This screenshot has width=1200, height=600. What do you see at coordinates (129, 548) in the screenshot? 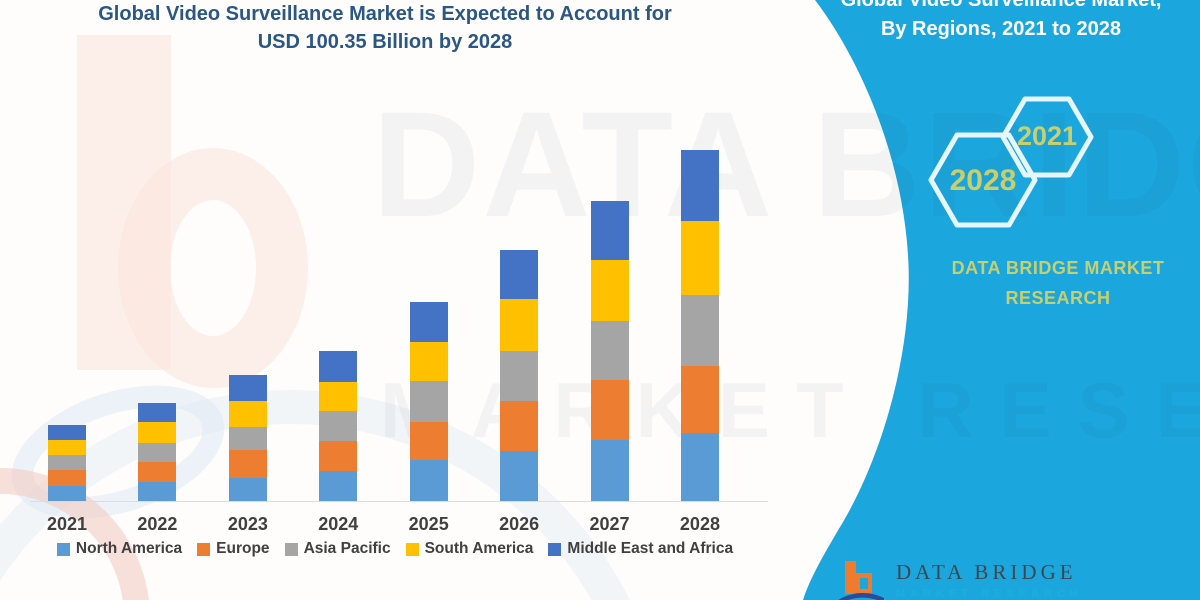
I see `legend-label: North America` at bounding box center [129, 548].